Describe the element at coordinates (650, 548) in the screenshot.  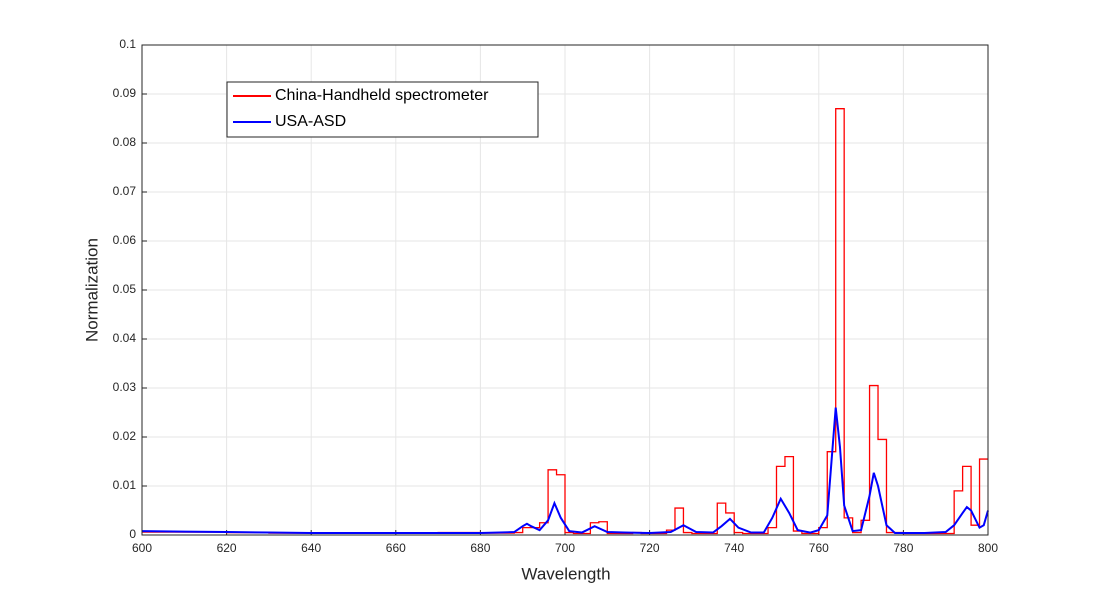
I see `x-tick-label: 720` at that location.